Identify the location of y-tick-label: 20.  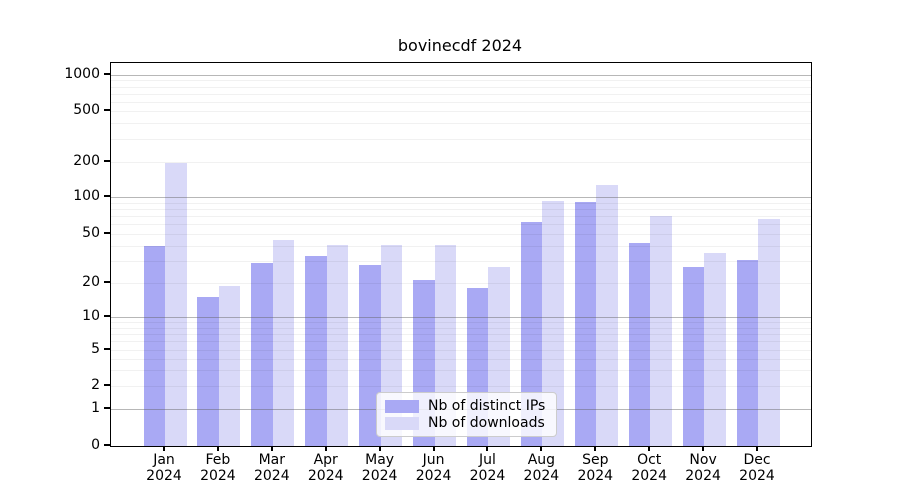
(91, 282).